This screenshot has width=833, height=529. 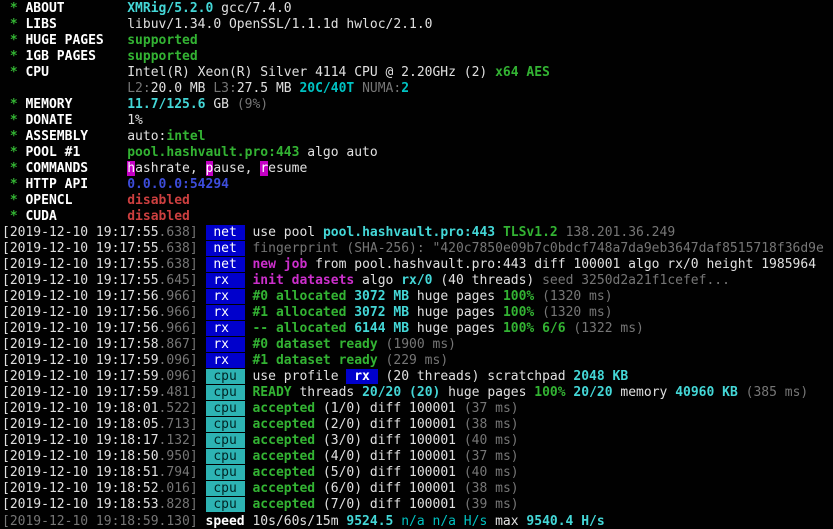 I want to click on text-segment: esume, so click(x=288, y=169).